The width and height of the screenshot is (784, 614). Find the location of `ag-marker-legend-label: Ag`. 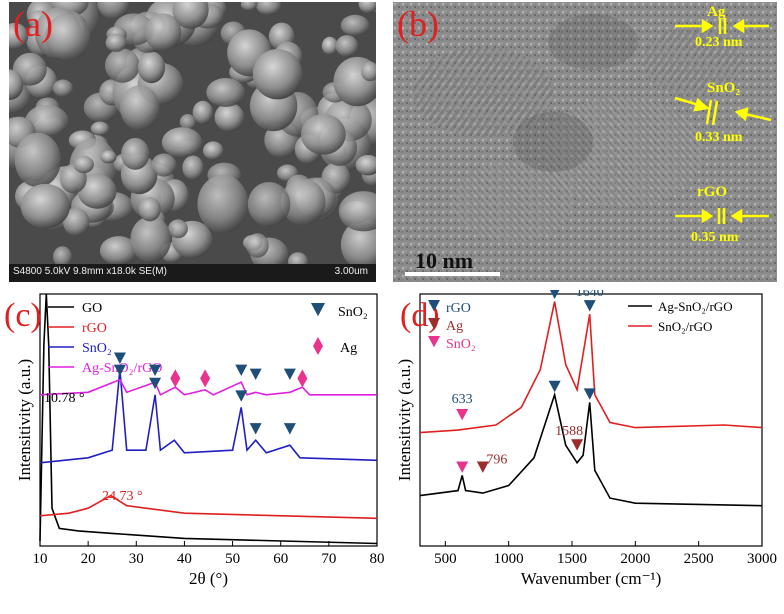

ag-marker-legend-label: Ag is located at coordinates (348, 348).